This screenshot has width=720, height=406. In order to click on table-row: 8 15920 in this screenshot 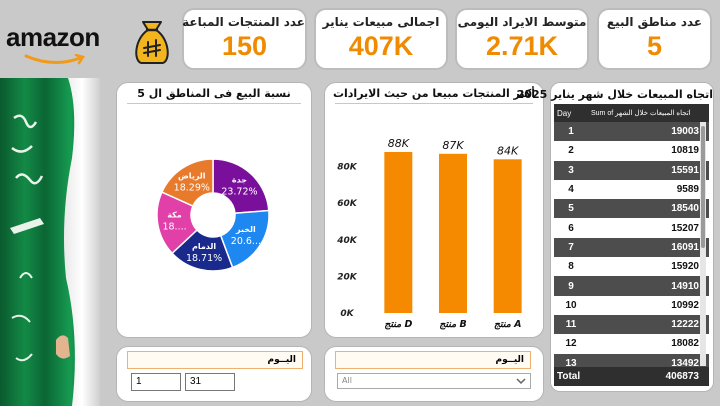, I will do `click(631, 267)`.